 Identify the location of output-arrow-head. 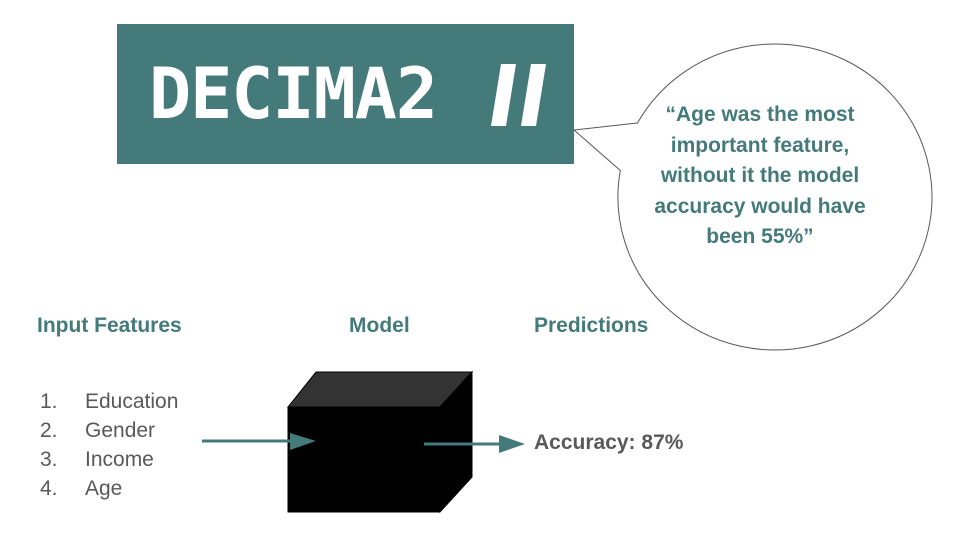
(512, 444).